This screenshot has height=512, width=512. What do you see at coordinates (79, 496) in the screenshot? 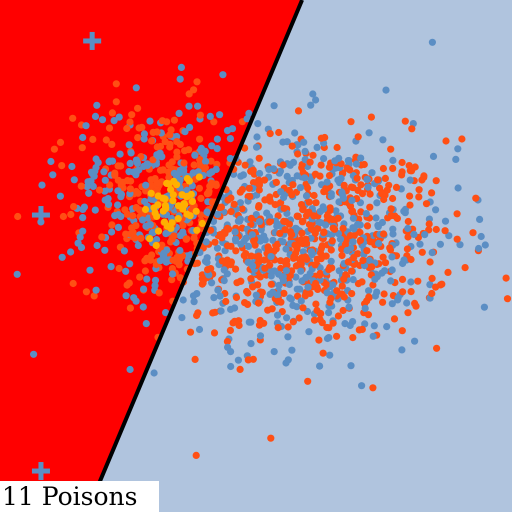
I see `poison-count-label: 11 Poisons` at bounding box center [79, 496].